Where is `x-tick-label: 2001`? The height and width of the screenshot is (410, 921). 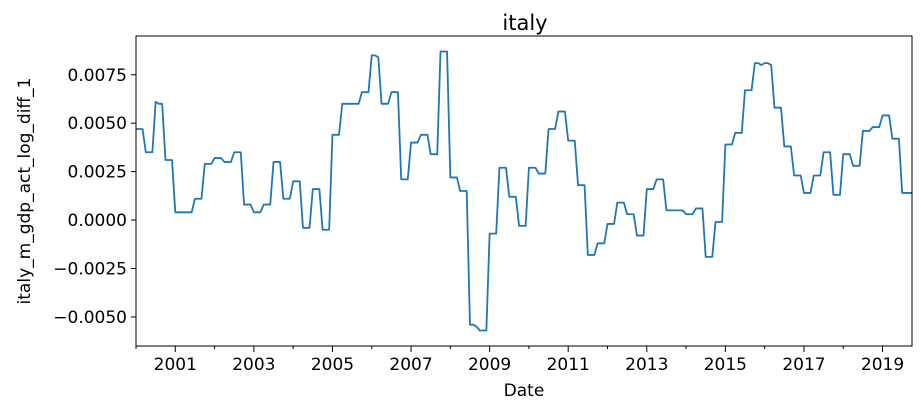
x-tick-label: 2001 is located at coordinates (175, 365).